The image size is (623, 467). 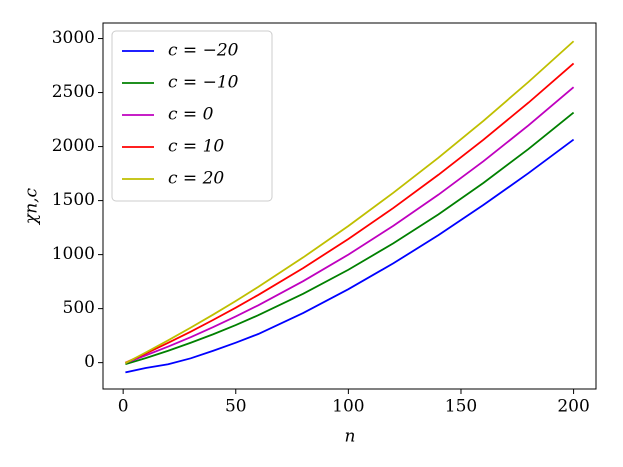 What do you see at coordinates (196, 179) in the screenshot?
I see `legend-label: c = 20` at bounding box center [196, 179].